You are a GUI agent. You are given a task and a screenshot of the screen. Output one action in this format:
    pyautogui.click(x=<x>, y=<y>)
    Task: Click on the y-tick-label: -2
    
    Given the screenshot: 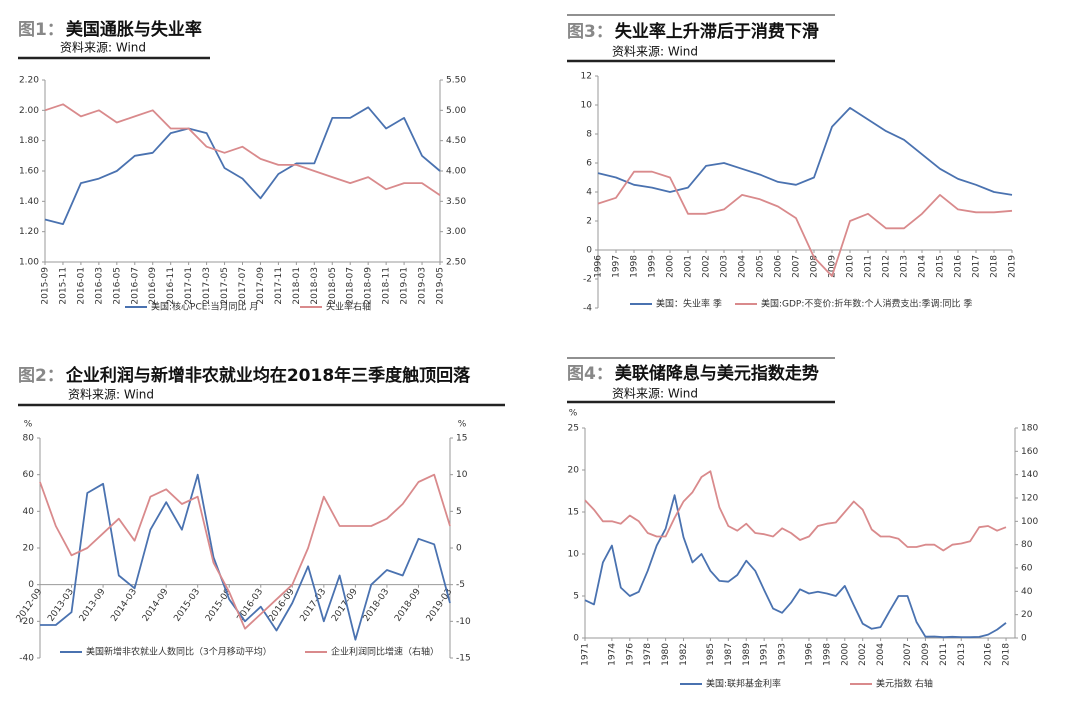 What is the action you would take?
    pyautogui.click(x=587, y=280)
    